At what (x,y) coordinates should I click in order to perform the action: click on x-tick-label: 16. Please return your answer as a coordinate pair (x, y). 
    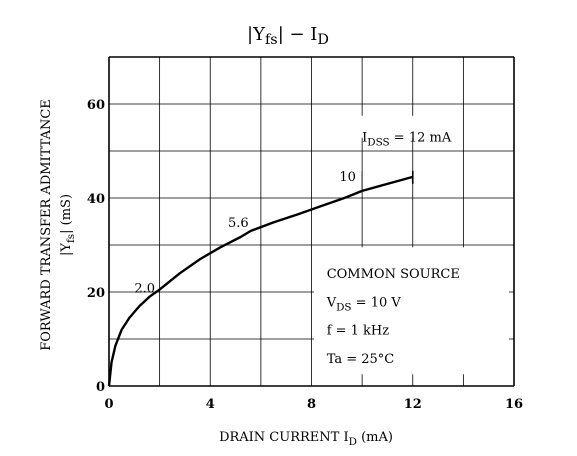
    Looking at the image, I should click on (514, 404).